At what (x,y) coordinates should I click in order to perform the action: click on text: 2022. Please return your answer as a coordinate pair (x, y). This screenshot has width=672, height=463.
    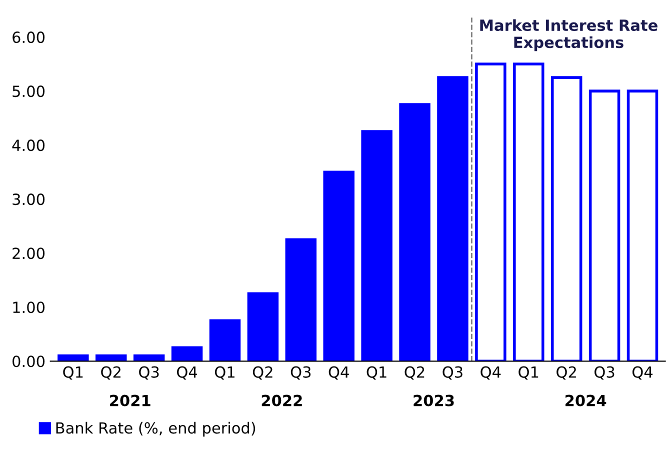
    Looking at the image, I should click on (282, 400).